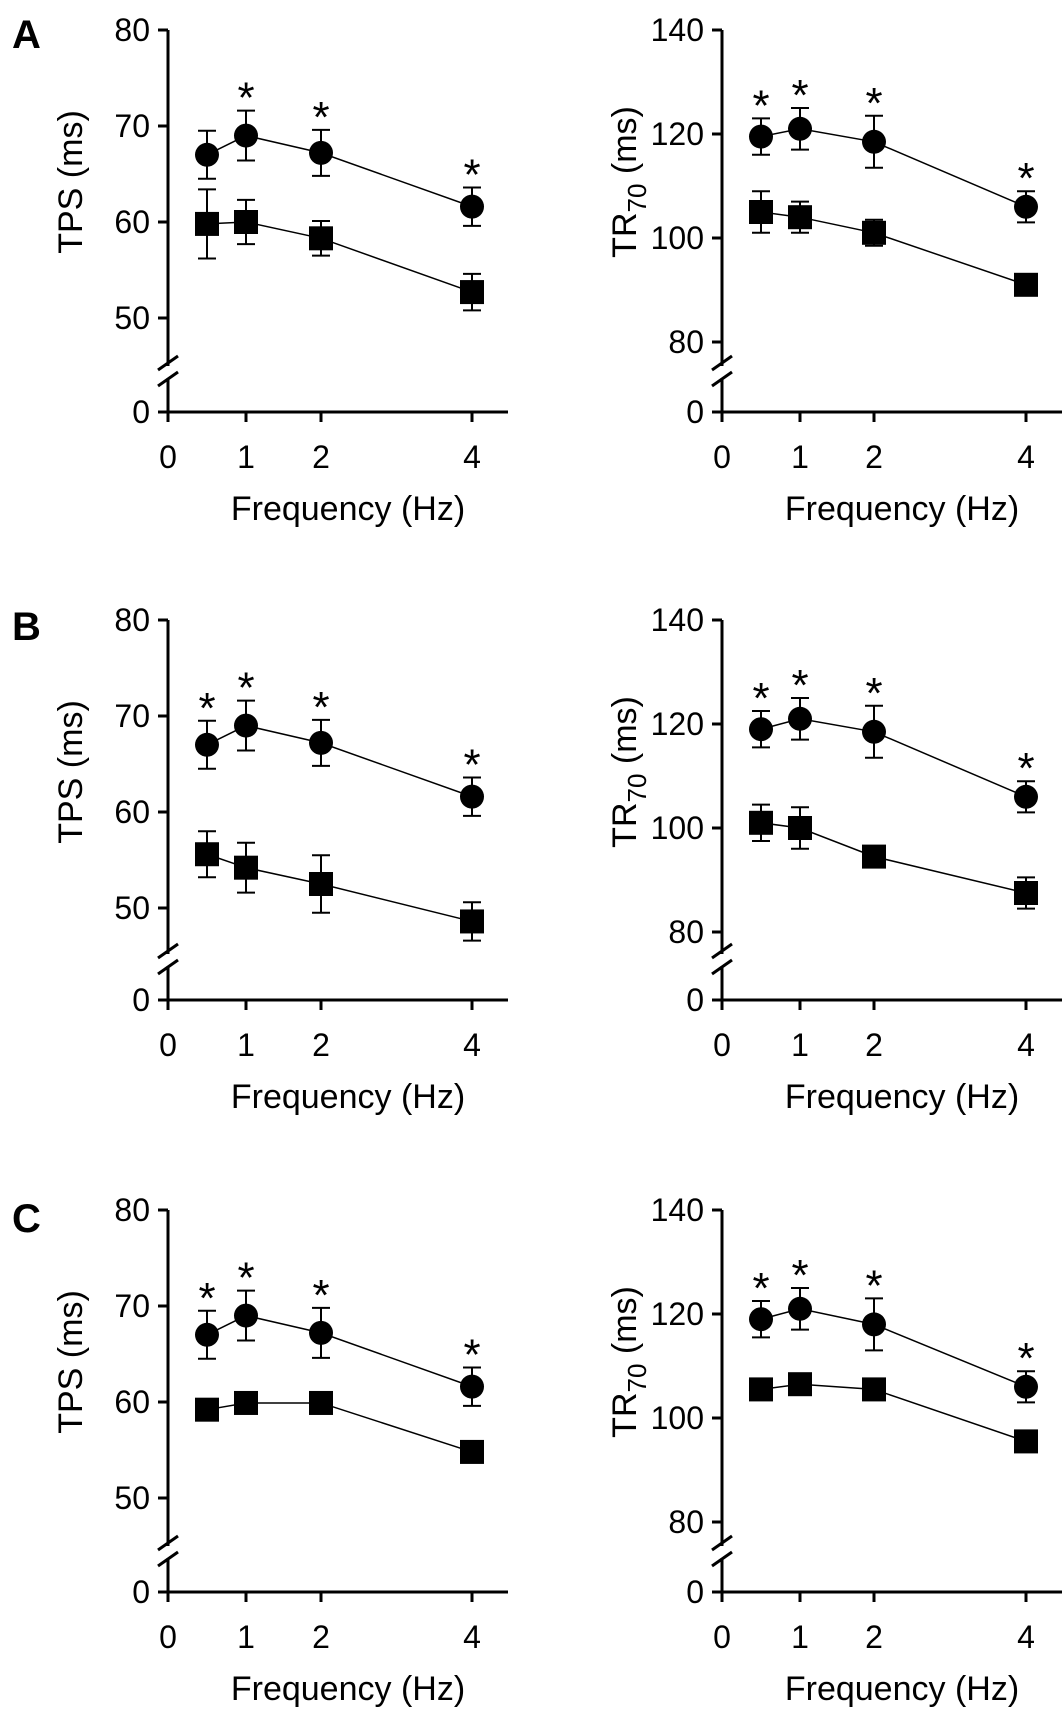 This screenshot has height=1733, width=1064. Describe the element at coordinates (132, 908) in the screenshot. I see `y-tick-label: 50` at that location.